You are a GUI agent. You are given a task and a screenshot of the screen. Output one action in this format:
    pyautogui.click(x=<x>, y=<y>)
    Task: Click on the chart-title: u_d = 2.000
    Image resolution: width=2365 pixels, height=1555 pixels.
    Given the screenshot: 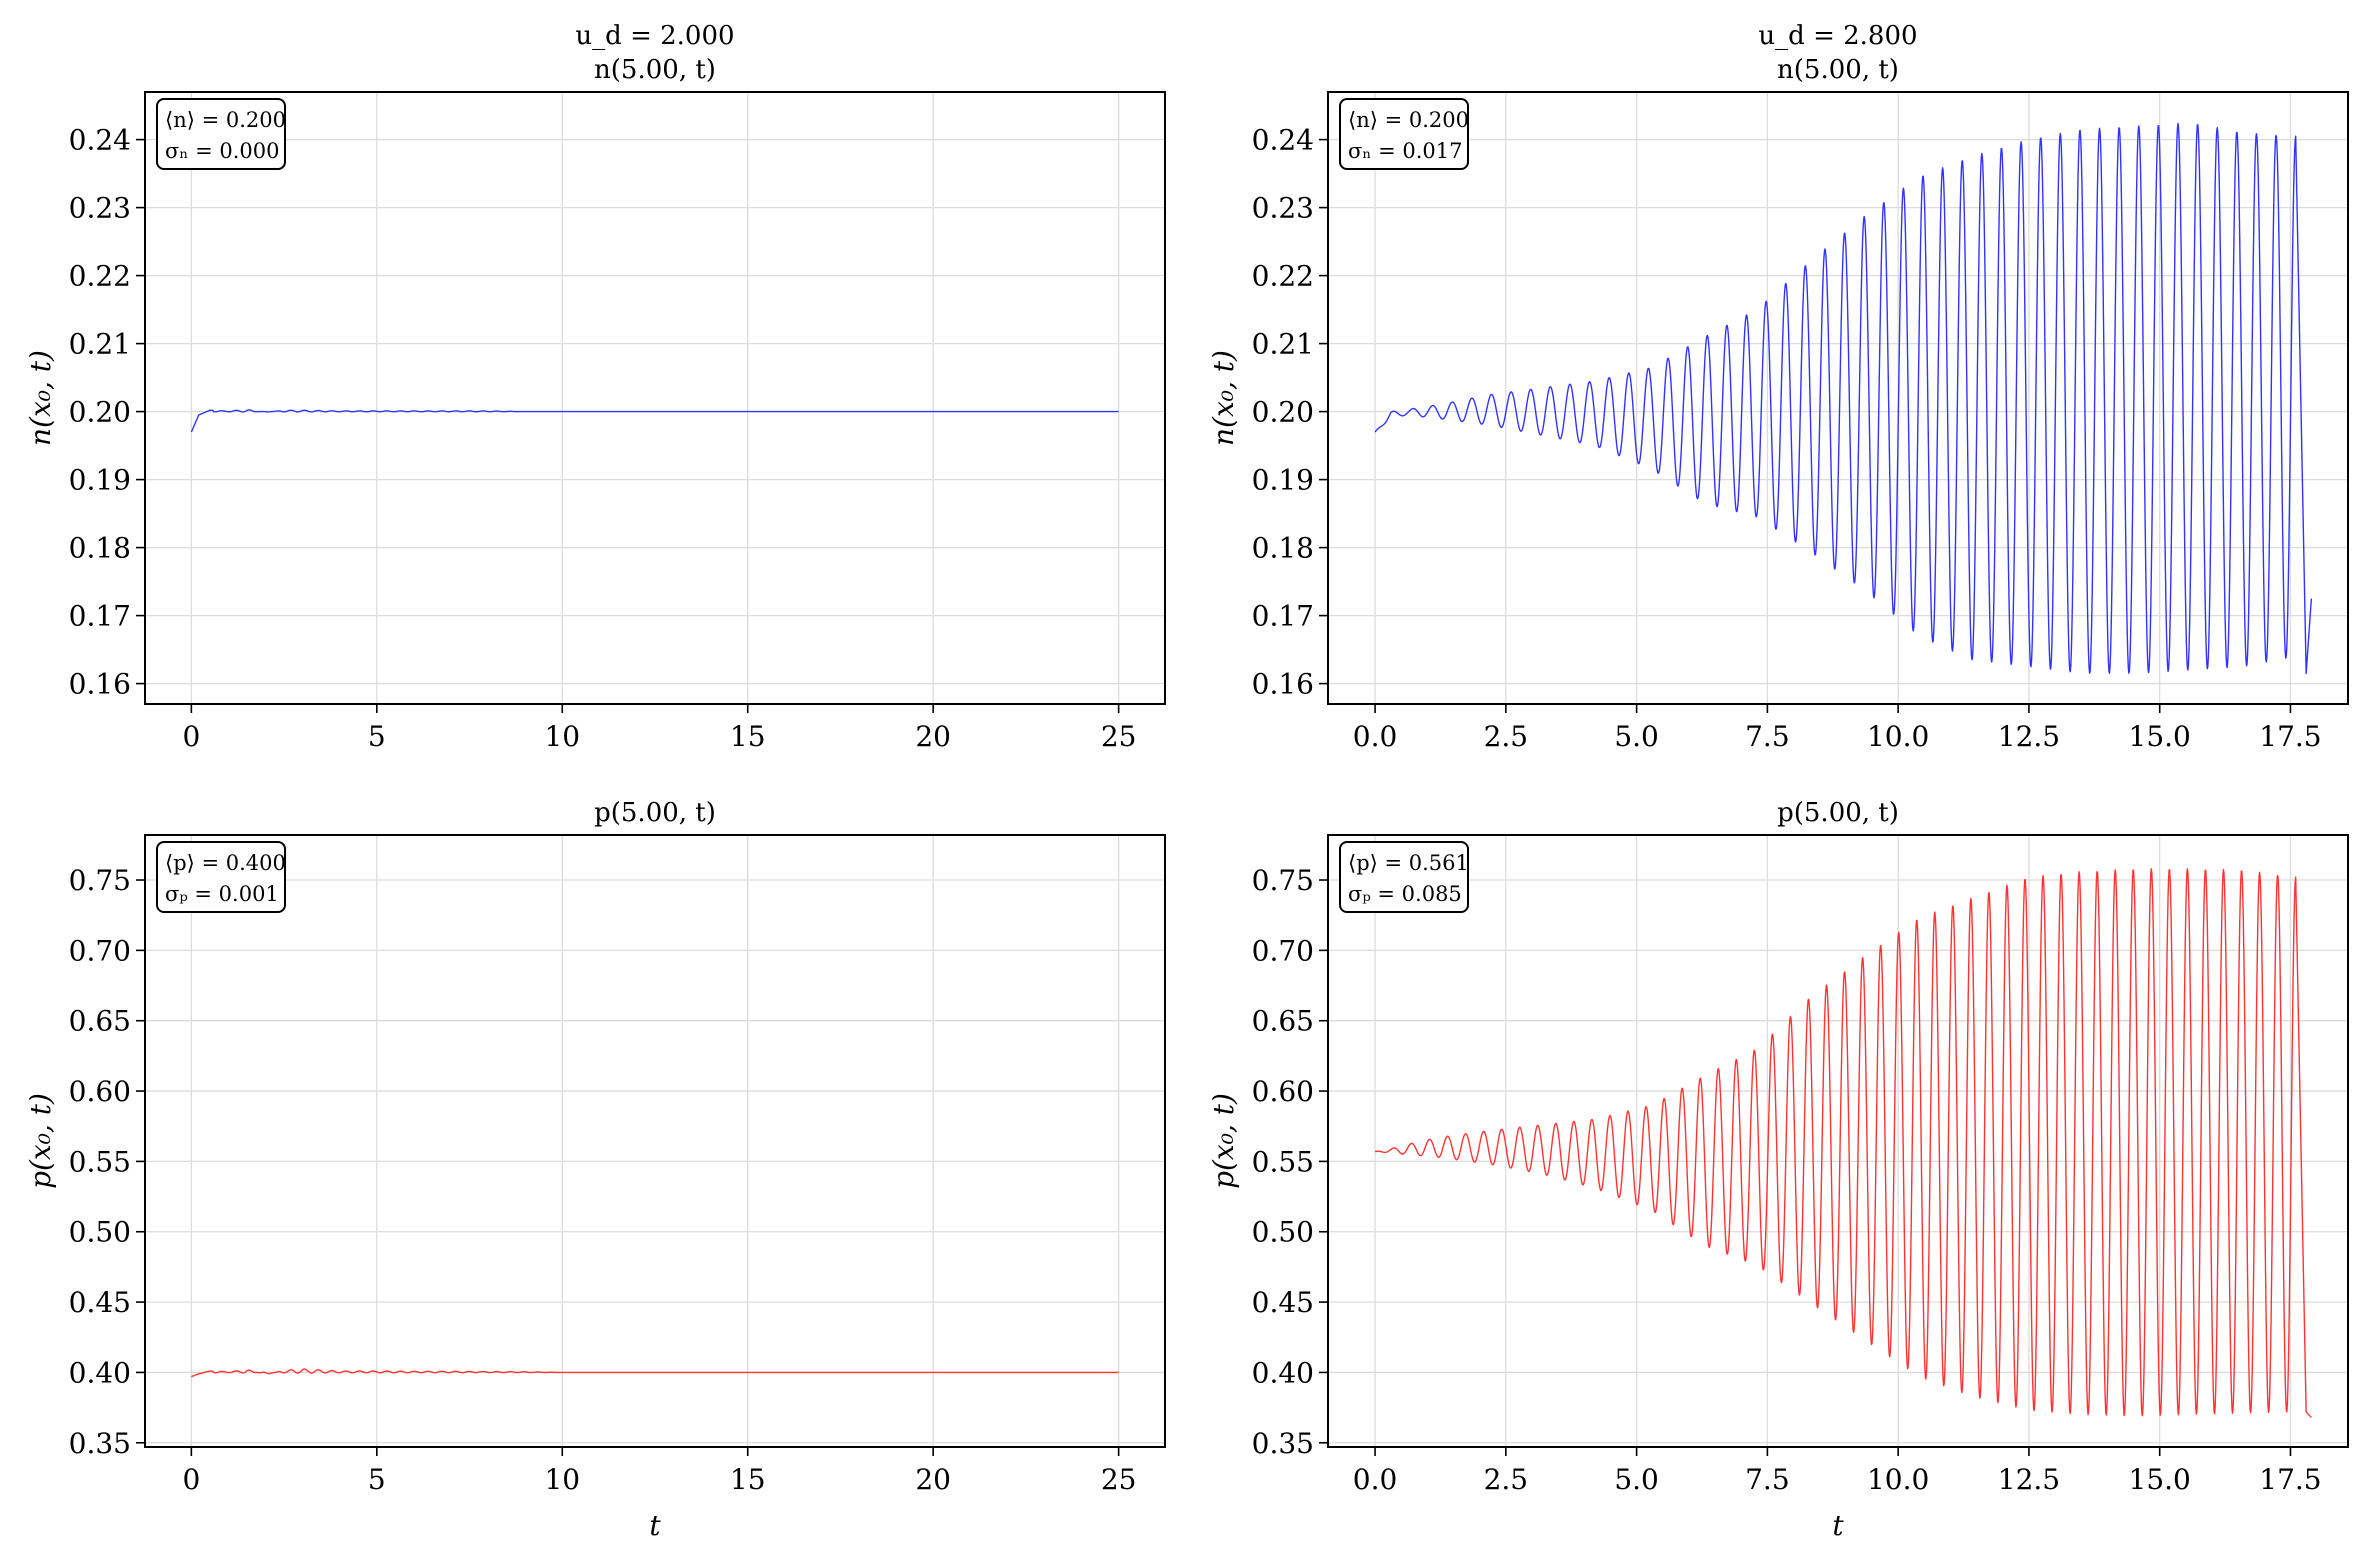 What is the action you would take?
    pyautogui.click(x=654, y=36)
    